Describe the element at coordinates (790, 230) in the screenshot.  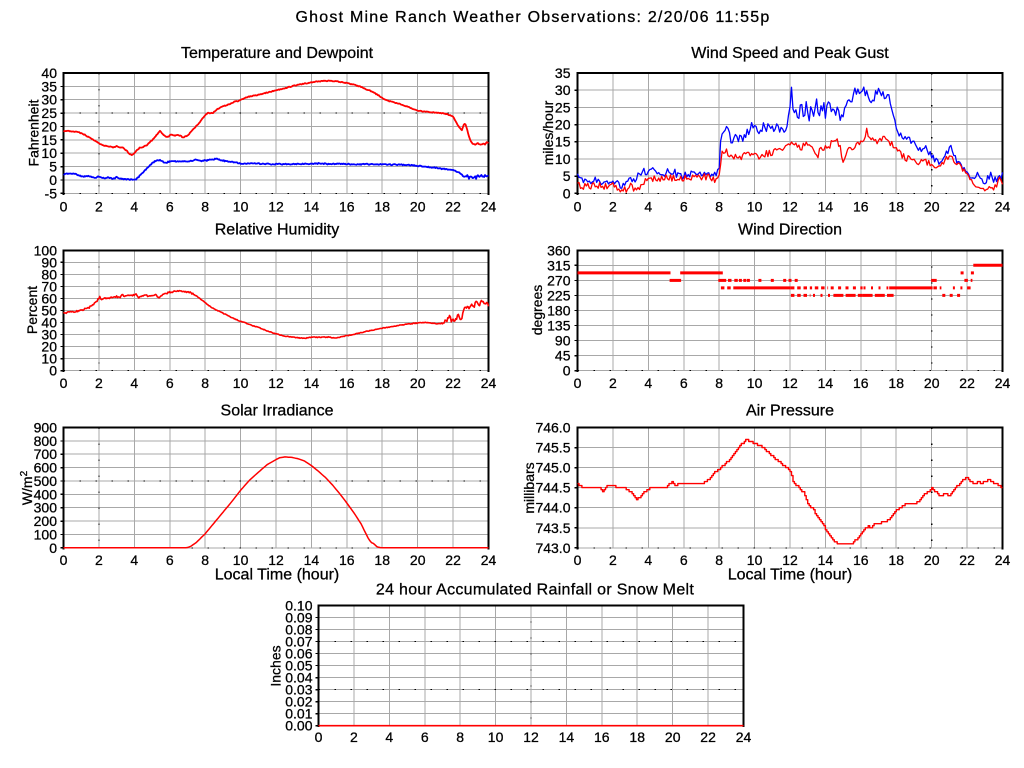
I see `svg-text: Wind Direction` at that location.